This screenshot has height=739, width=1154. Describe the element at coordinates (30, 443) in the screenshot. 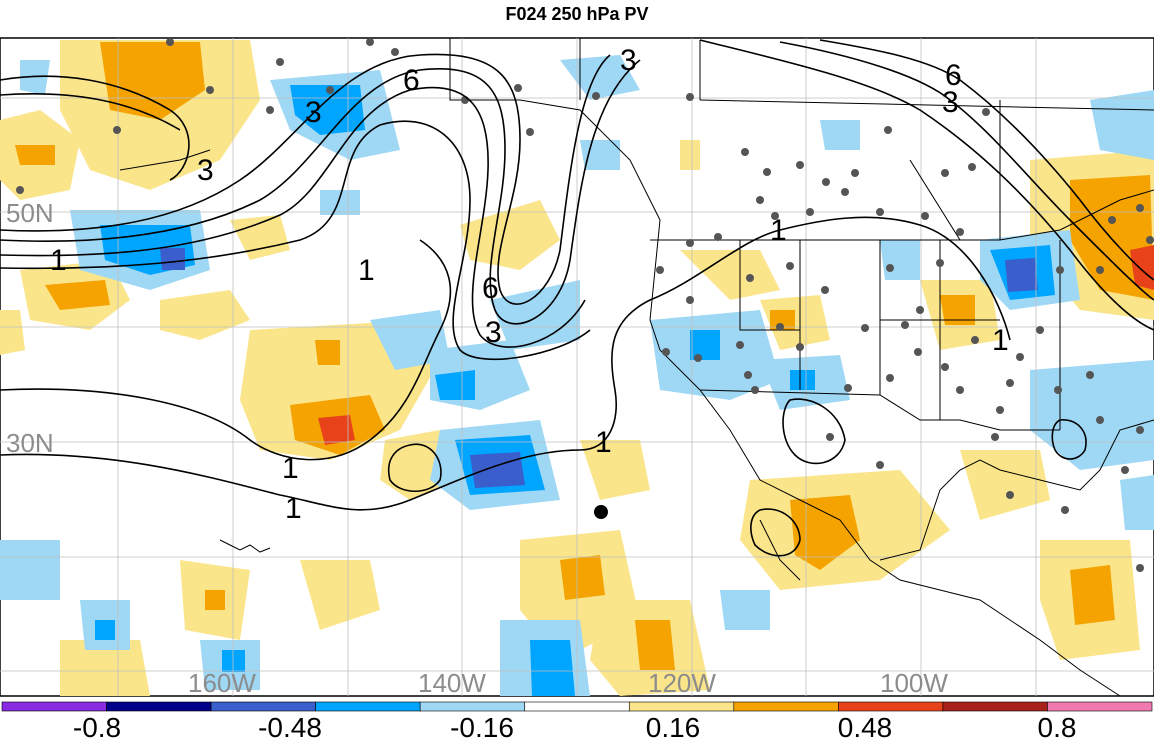

I see `lat-label-30n: 30N` at that location.